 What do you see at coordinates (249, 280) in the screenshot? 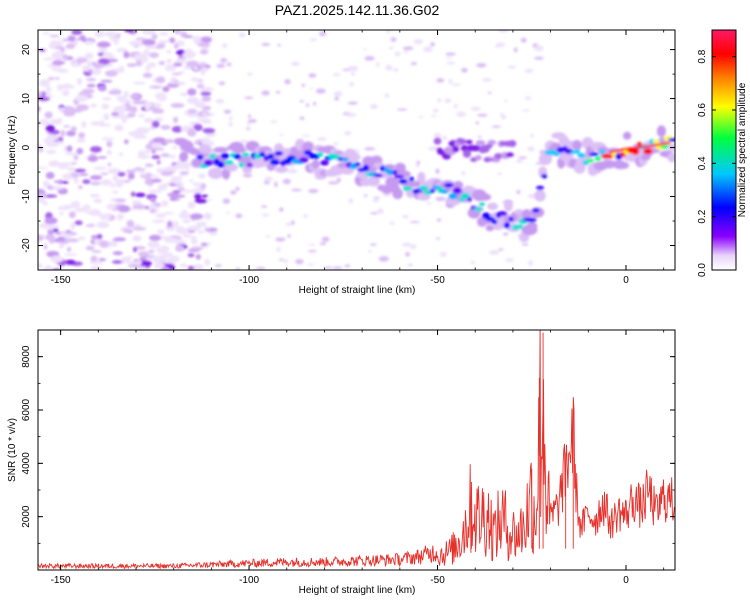
I see `x-tick-label: -100` at bounding box center [249, 280].